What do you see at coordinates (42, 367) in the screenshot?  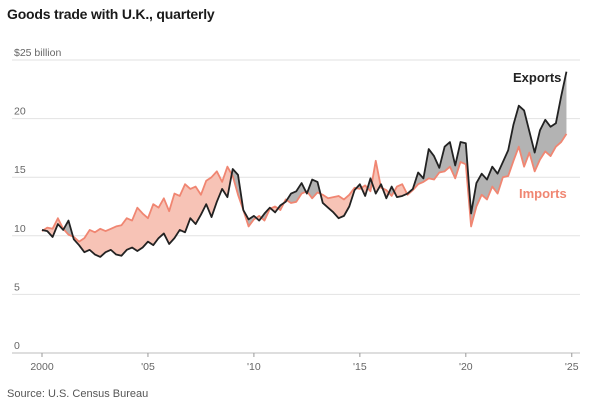 I see `x-tick-label: 2000` at bounding box center [42, 367].